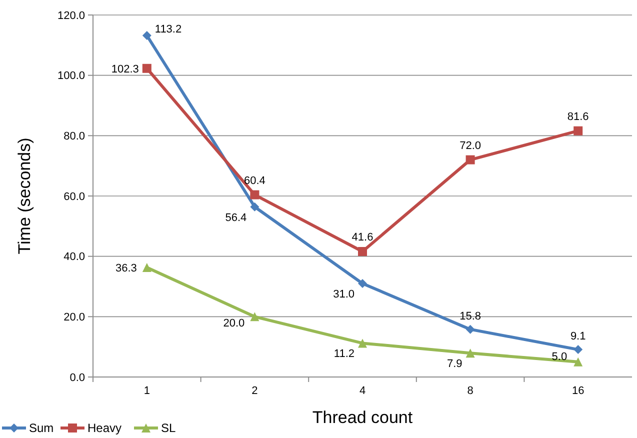 The image size is (637, 438). Describe the element at coordinates (71, 16) in the screenshot. I see `y-tick-label: 120.0` at that location.